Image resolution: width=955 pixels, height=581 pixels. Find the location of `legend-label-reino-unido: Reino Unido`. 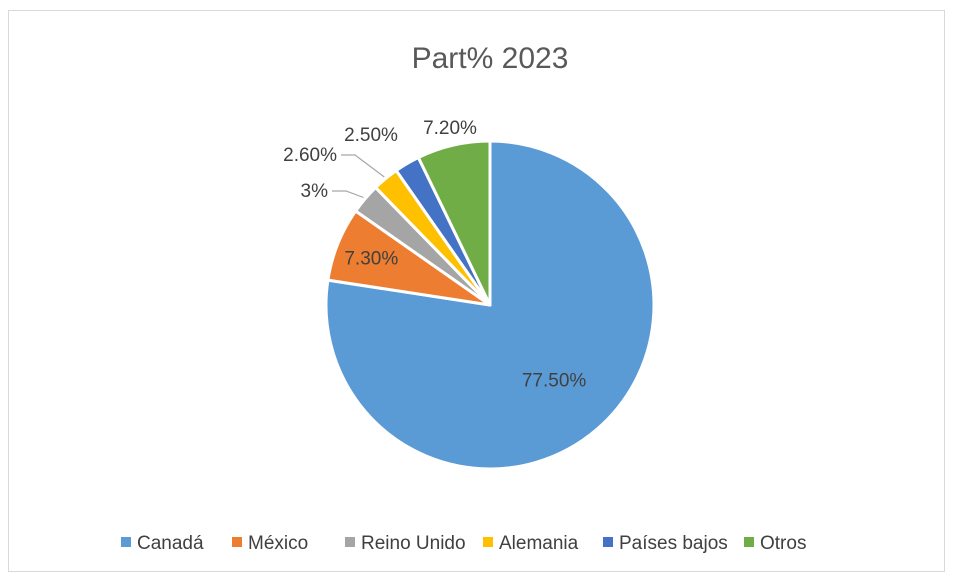

legend-label-reino-unido: Reino Unido is located at coordinates (413, 543).